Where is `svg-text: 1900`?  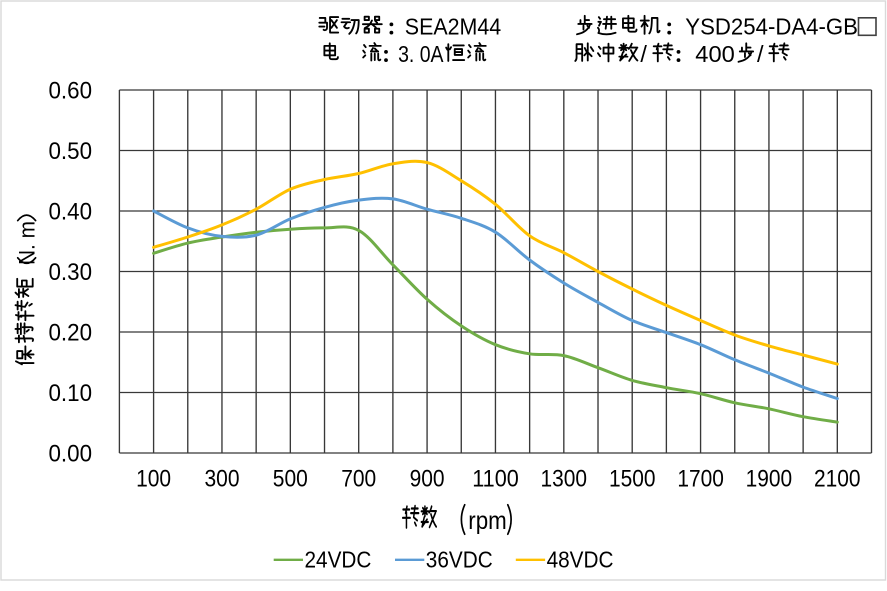 svg-text: 1900 is located at coordinates (769, 479).